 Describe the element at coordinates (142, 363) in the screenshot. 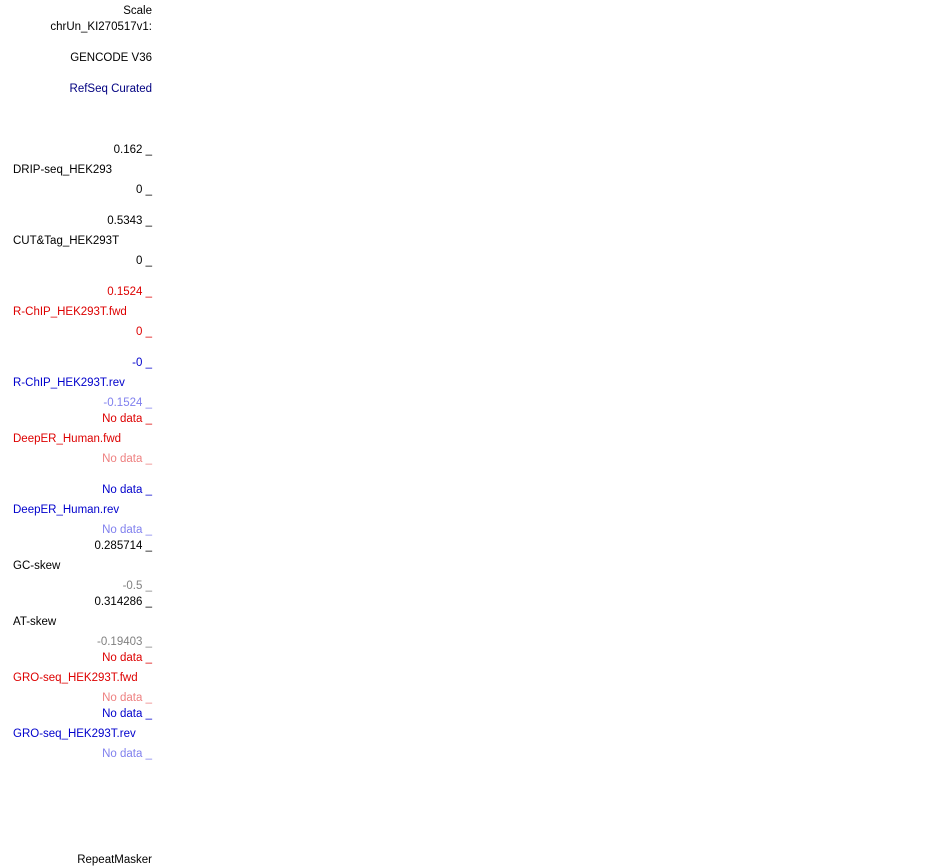

I see `rchip-rev-track-max: -0 _` at that location.